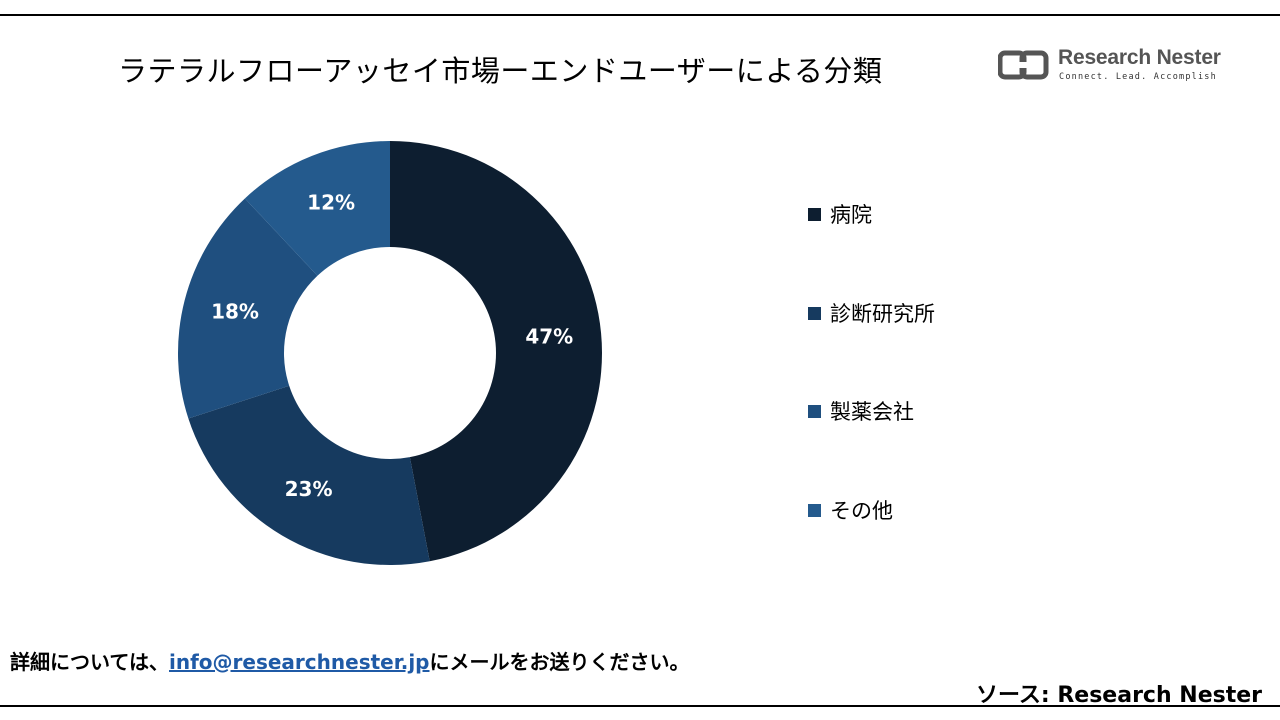 Image resolution: width=1280 pixels, height=720 pixels. What do you see at coordinates (309, 489) in the screenshot?
I see `data-label-2: 23%` at bounding box center [309, 489].